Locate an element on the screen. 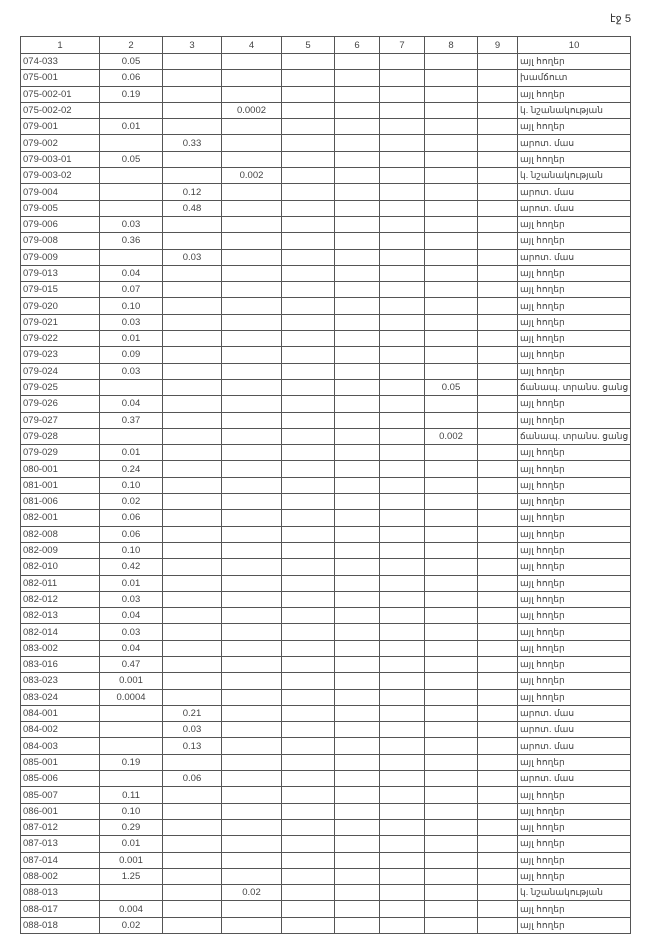  table-row: 081-006 0.02 այլ հողեր is located at coordinates (326, 502).